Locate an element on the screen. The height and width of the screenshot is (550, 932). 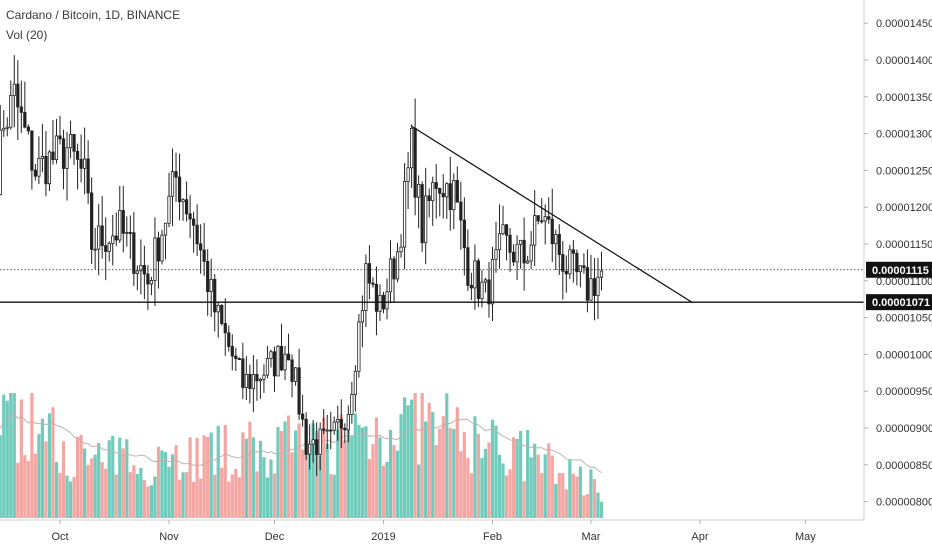
y-tick-label: 0.00001450 is located at coordinates (904, 24).